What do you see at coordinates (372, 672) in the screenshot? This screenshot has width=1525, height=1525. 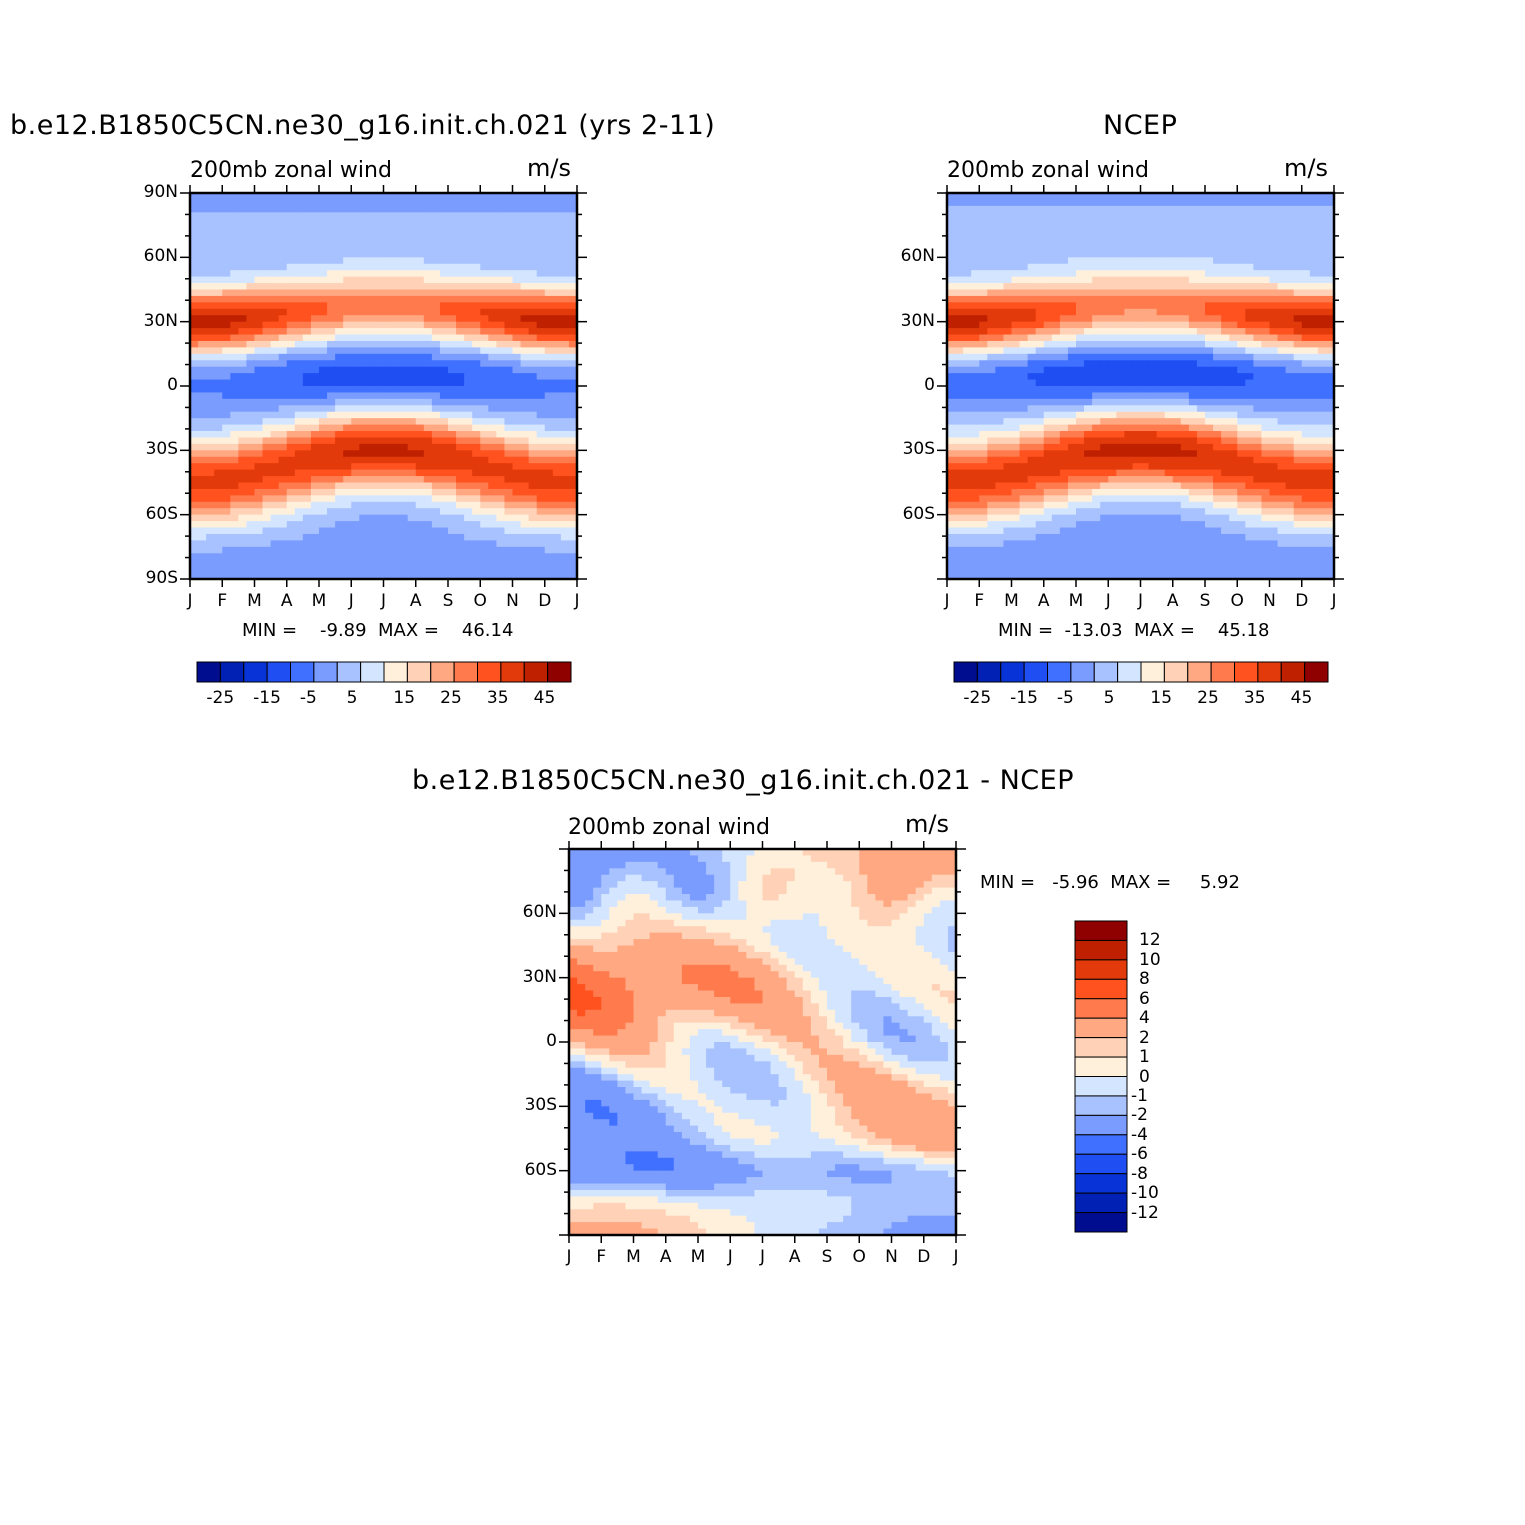 I see `colorbar-box` at bounding box center [372, 672].